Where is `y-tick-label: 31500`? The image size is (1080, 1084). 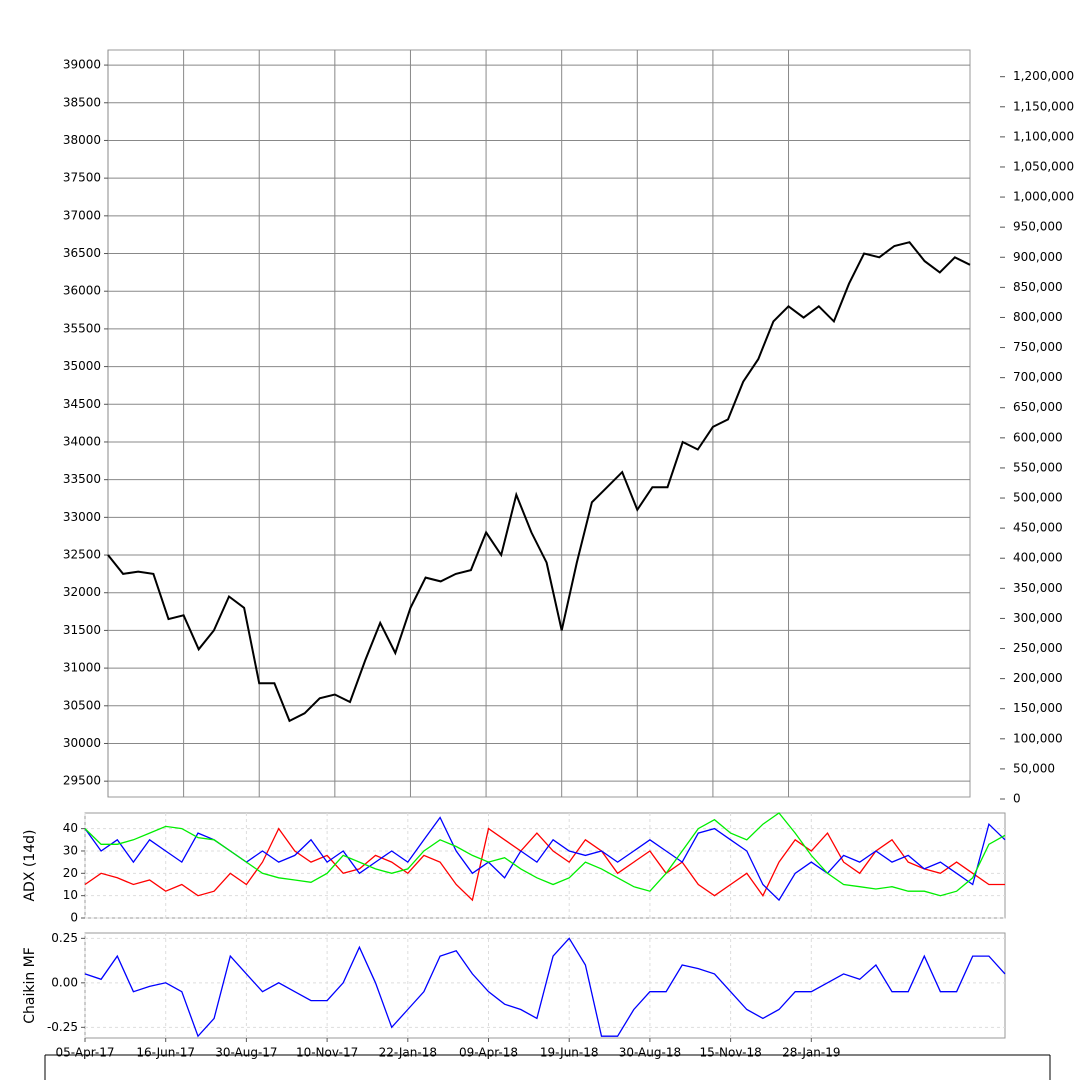
y-tick-label: 31500 is located at coordinates (82, 630).